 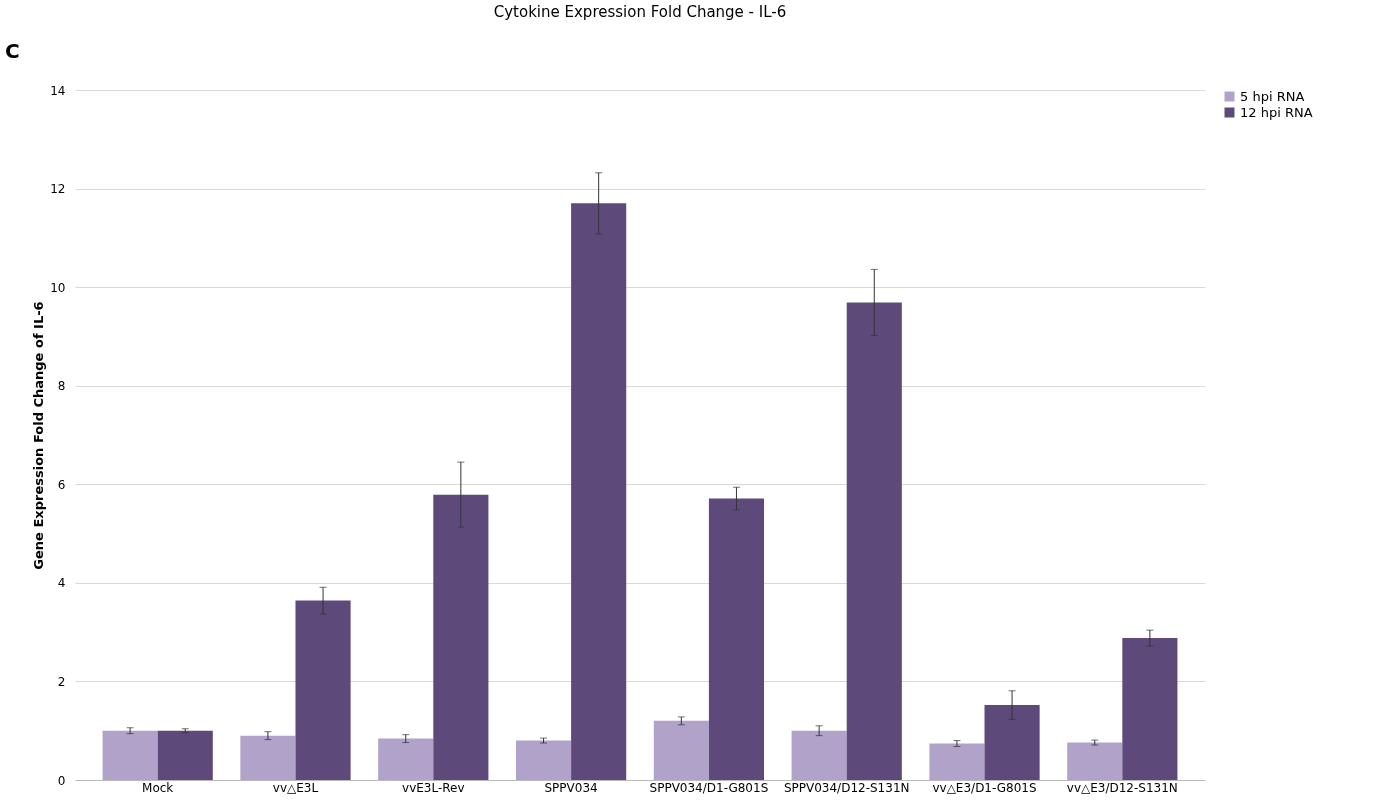 I want to click on x-tick-label: SPPV034, so click(x=571, y=787).